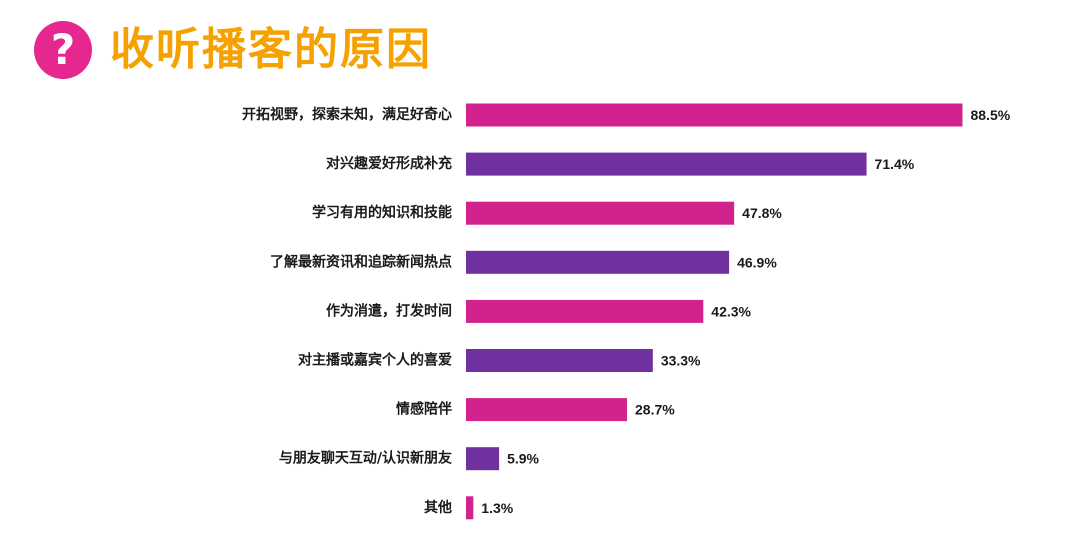  I want to click on value-label: 46.9%, so click(757, 262).